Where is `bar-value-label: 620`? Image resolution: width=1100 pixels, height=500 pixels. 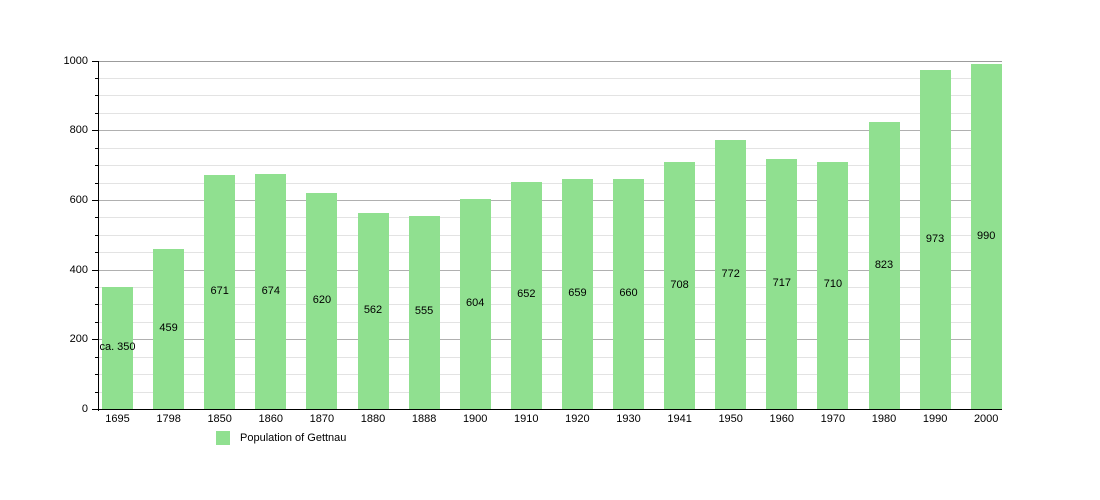
bar-value-label: 620 is located at coordinates (322, 300).